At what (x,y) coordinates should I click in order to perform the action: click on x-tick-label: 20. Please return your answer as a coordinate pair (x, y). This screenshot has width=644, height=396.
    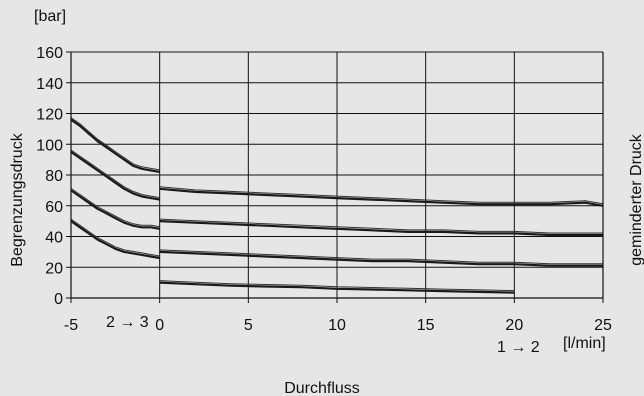
    Looking at the image, I should click on (514, 325).